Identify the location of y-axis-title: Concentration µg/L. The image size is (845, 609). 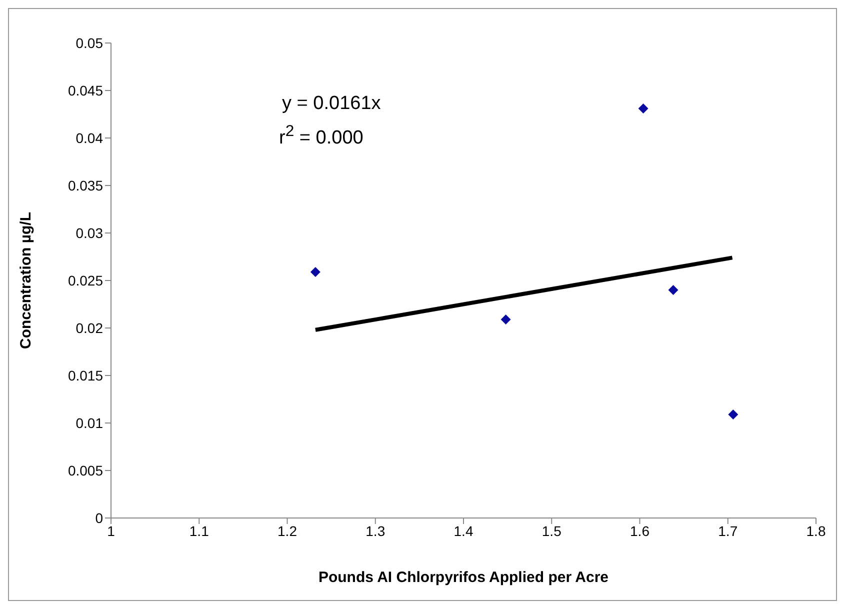
(25, 280).